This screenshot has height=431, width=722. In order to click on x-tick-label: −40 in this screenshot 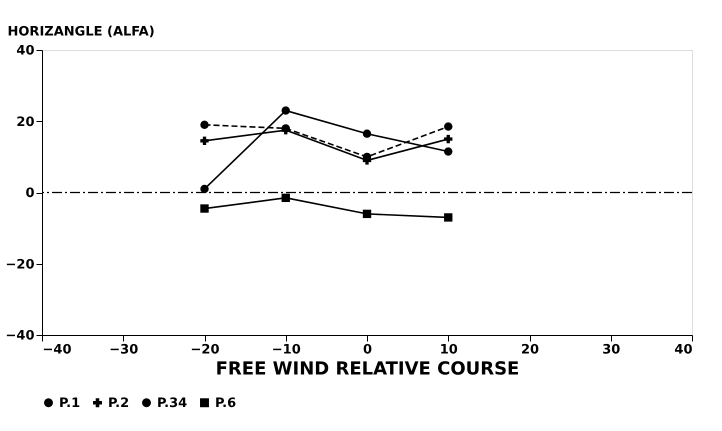, I will do `click(57, 350)`.